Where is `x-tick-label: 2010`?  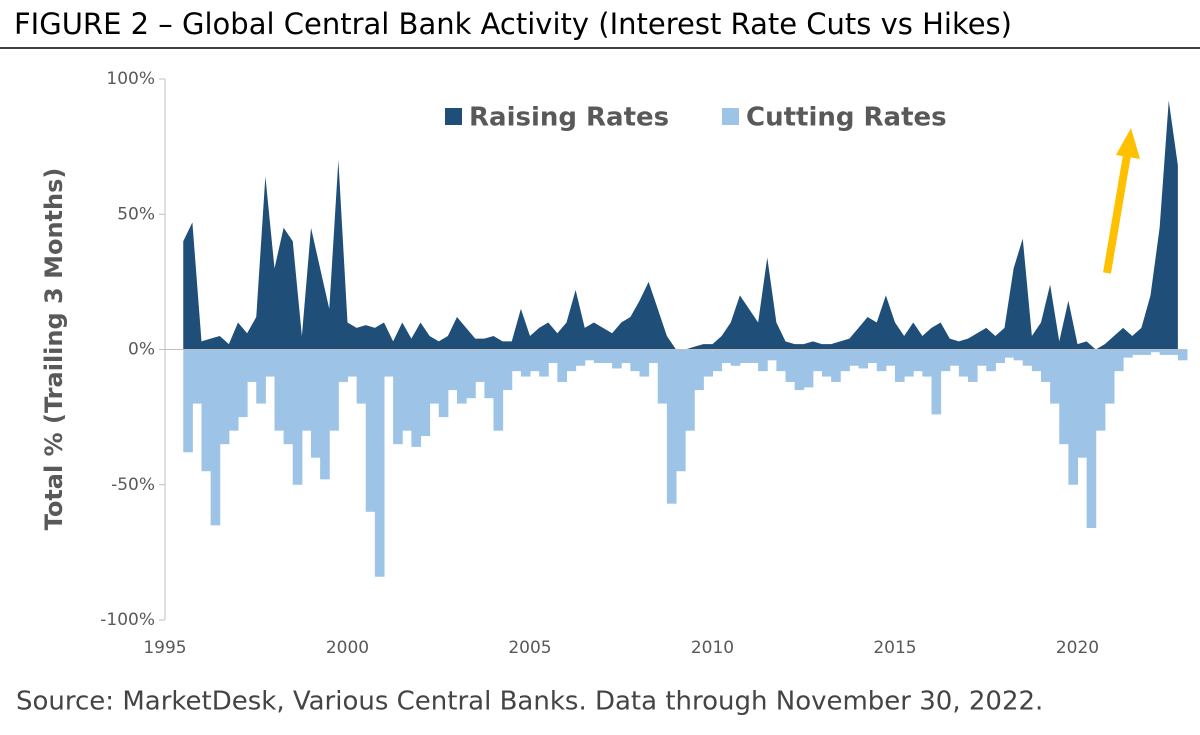
x-tick-label: 2010 is located at coordinates (712, 648).